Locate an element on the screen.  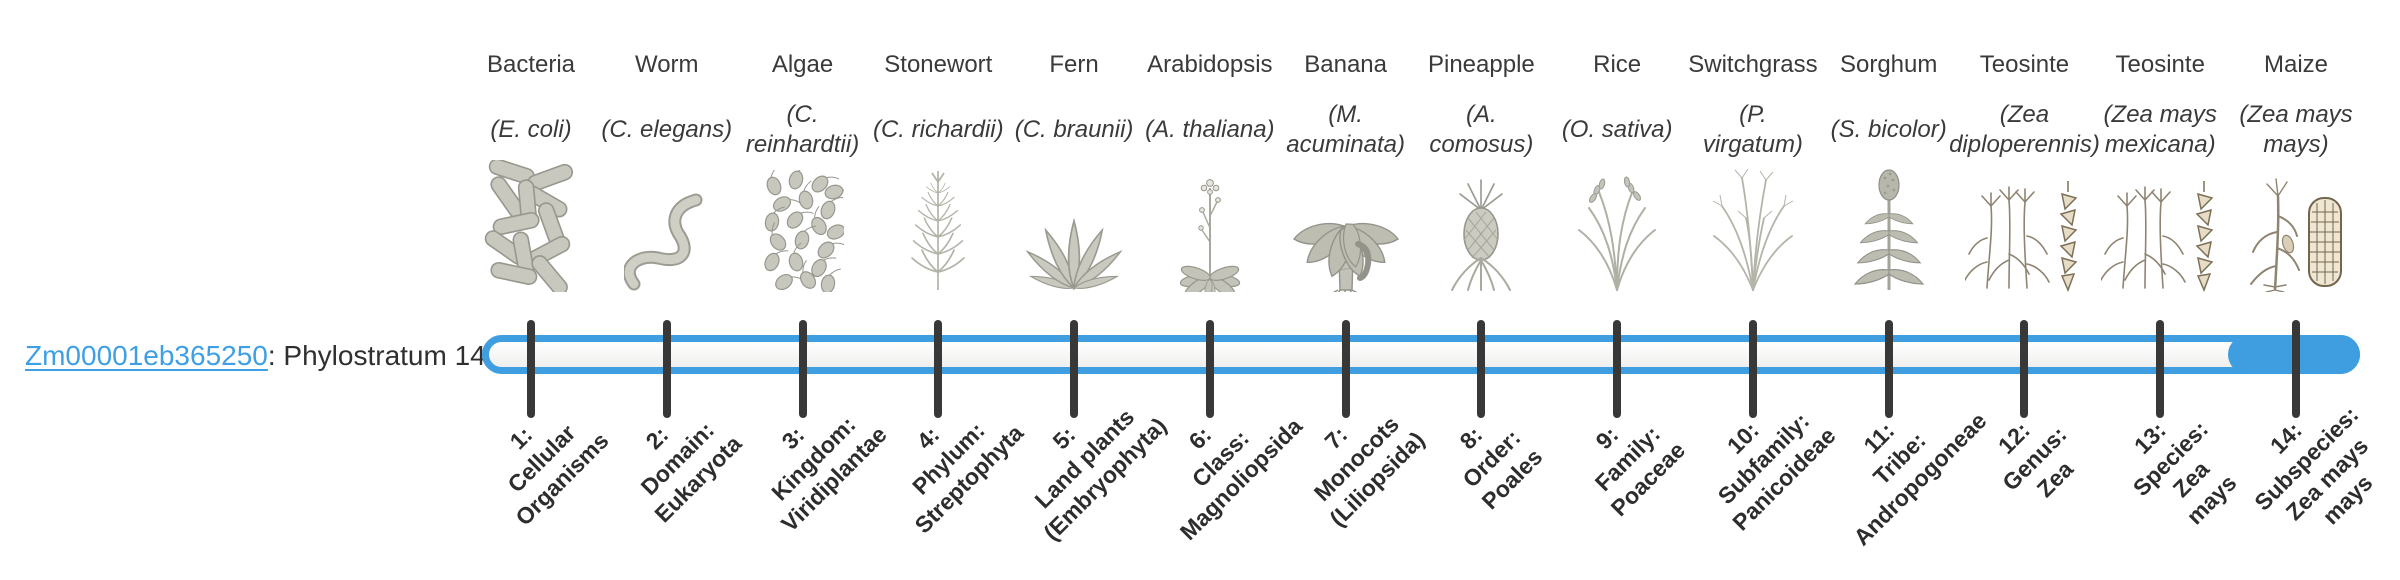
stratum-label: 12: Genus: Zea is located at coordinates (2036, 459).